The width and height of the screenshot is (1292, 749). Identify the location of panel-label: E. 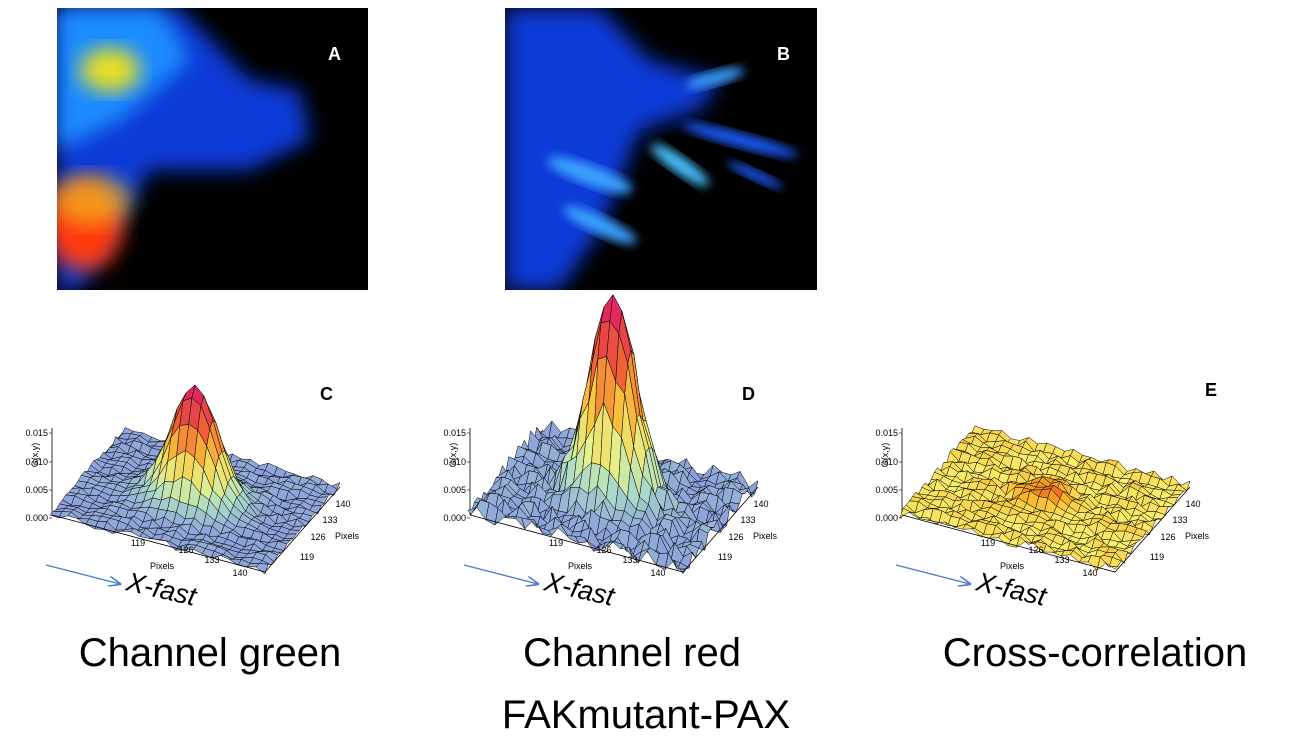
(1211, 390).